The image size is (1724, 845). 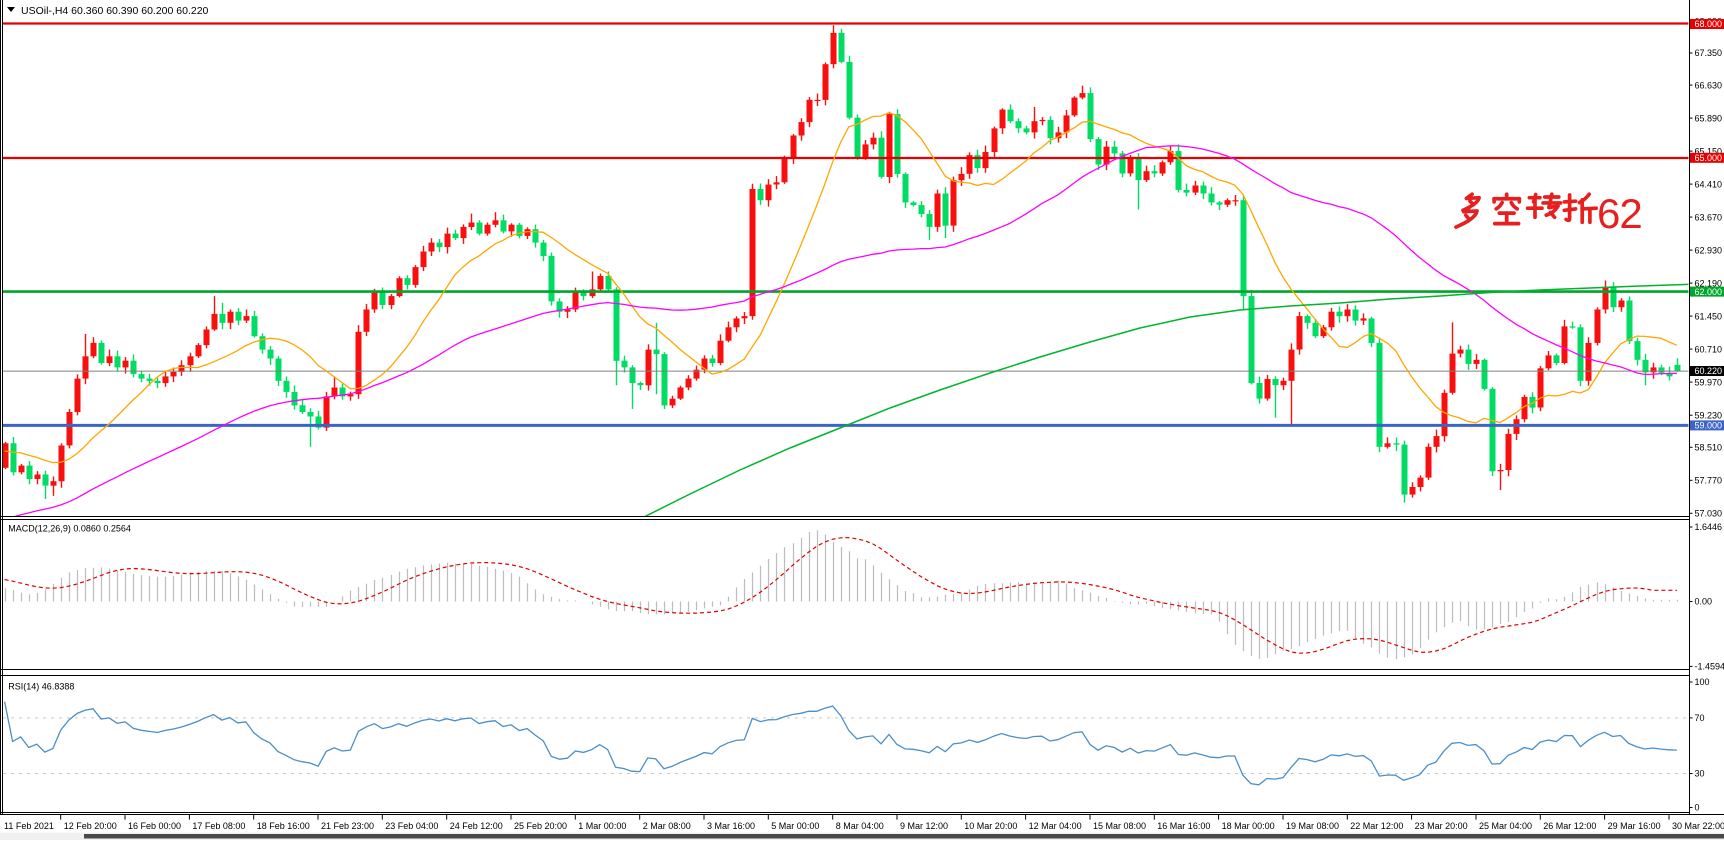 I want to click on svg-text: 29 Mar 16:00, so click(x=1634, y=826).